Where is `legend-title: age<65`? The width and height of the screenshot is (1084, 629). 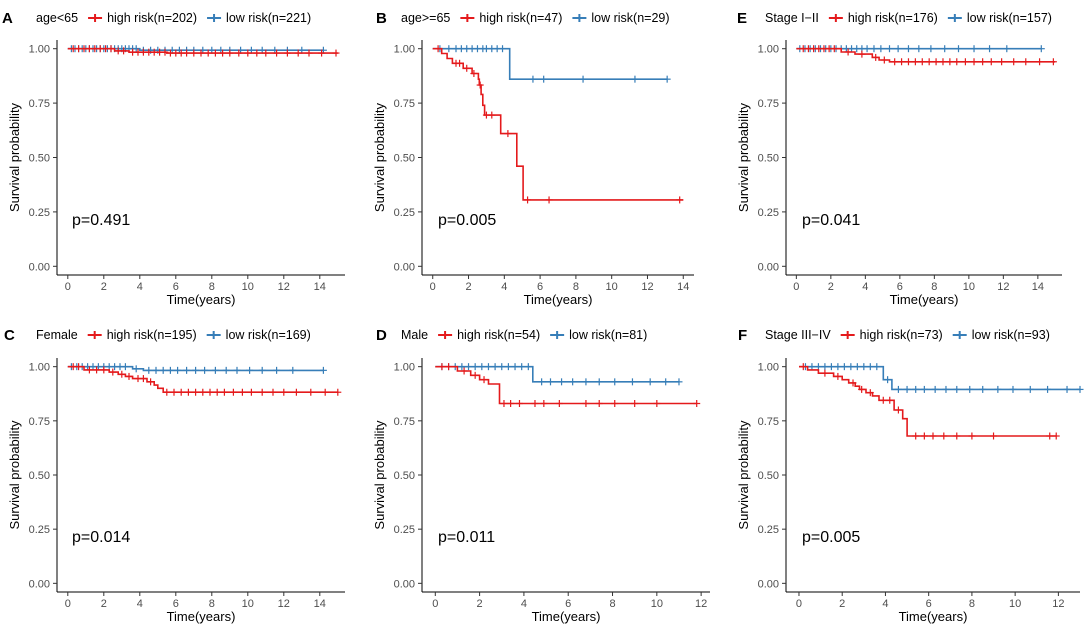
legend-title: age<65 is located at coordinates (57, 18).